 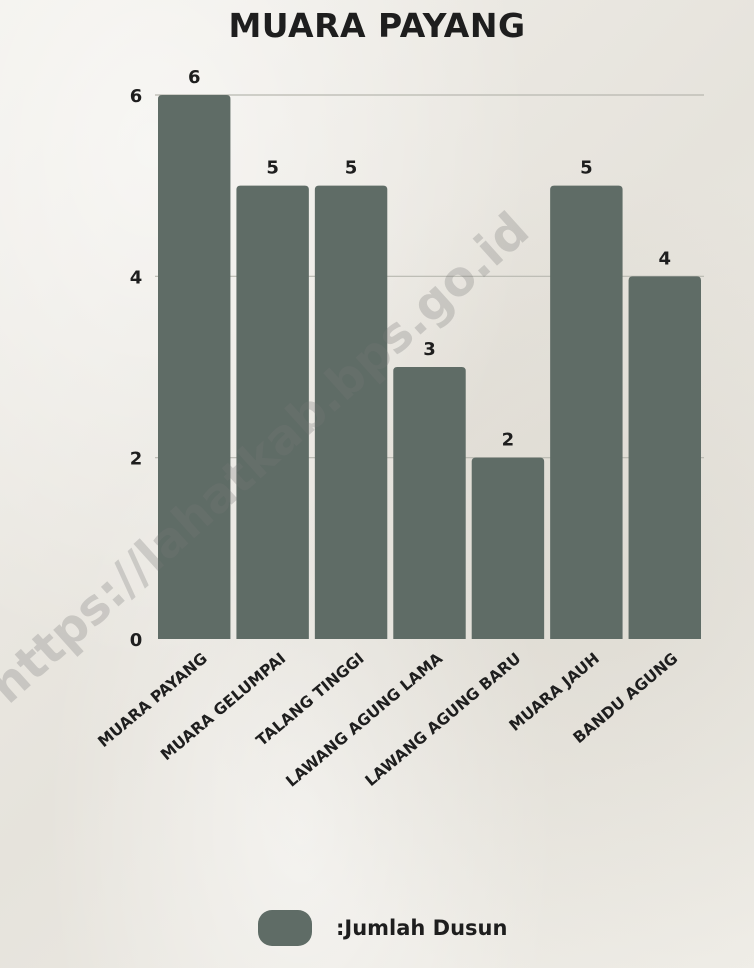 What do you see at coordinates (136, 277) in the screenshot?
I see `y-tick-label: 4` at bounding box center [136, 277].